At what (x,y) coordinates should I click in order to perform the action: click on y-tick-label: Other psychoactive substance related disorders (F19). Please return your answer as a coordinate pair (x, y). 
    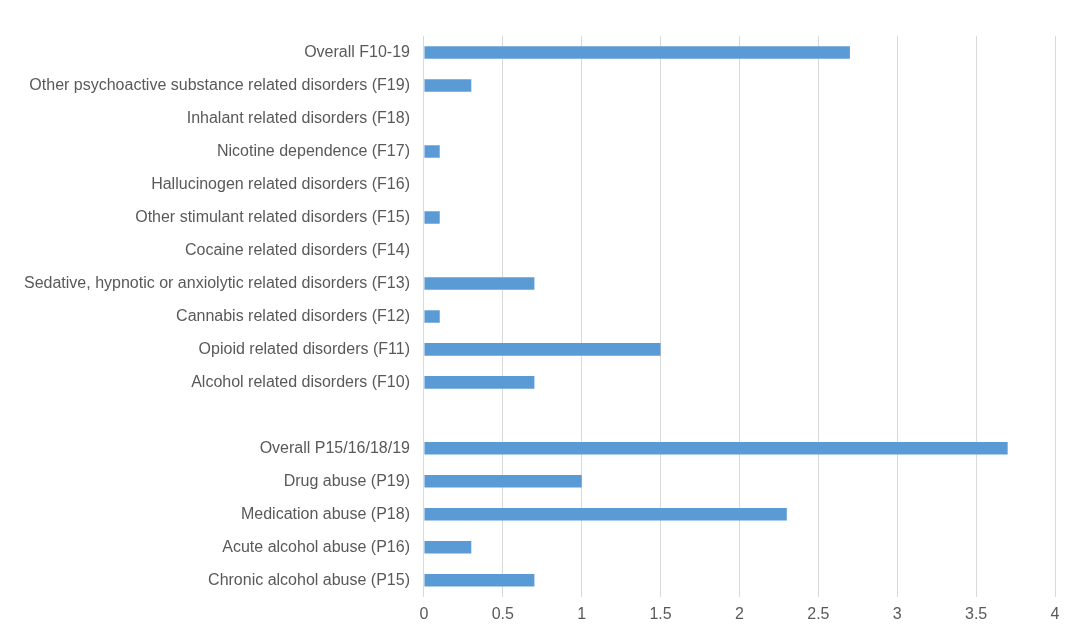
    Looking at the image, I should click on (219, 84).